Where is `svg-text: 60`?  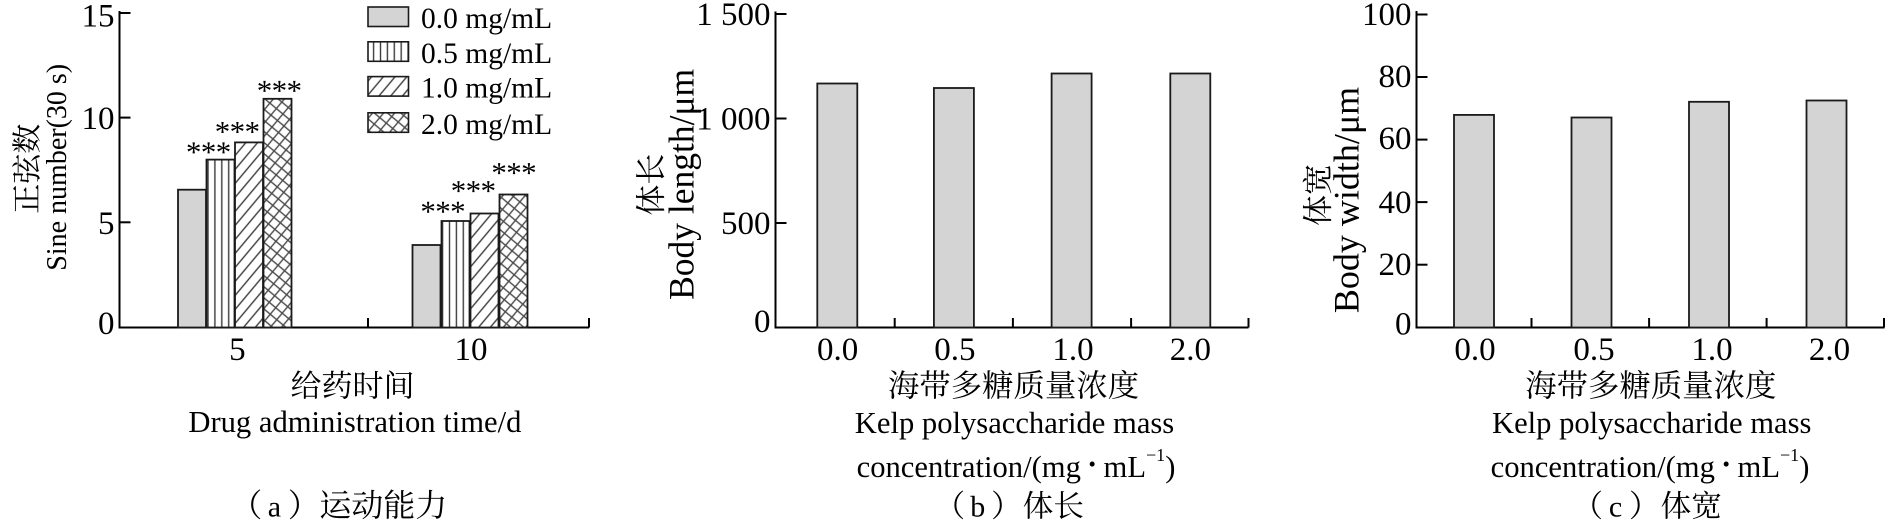 svg-text: 60 is located at coordinates (1395, 139).